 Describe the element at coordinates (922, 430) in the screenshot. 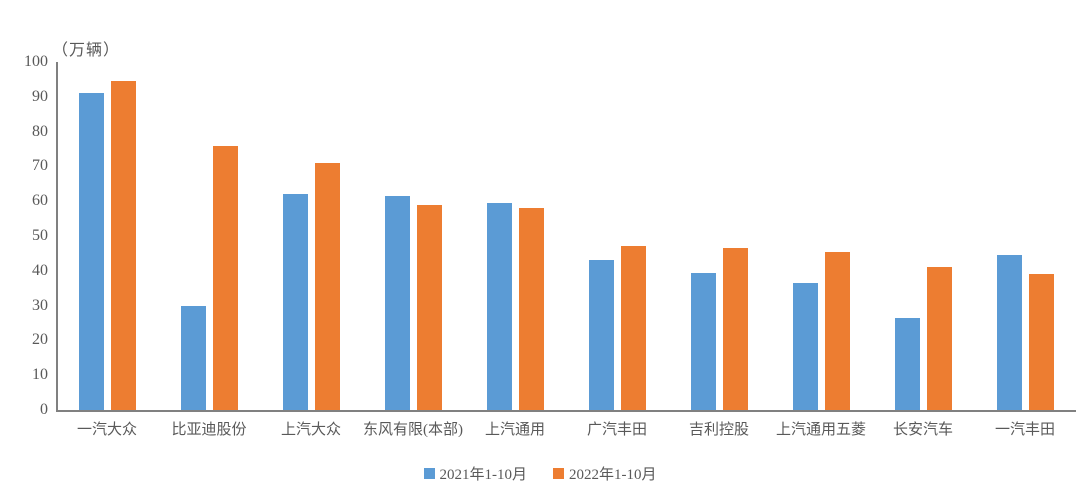

I see `x-axis-category-label: 长安汽车` at that location.